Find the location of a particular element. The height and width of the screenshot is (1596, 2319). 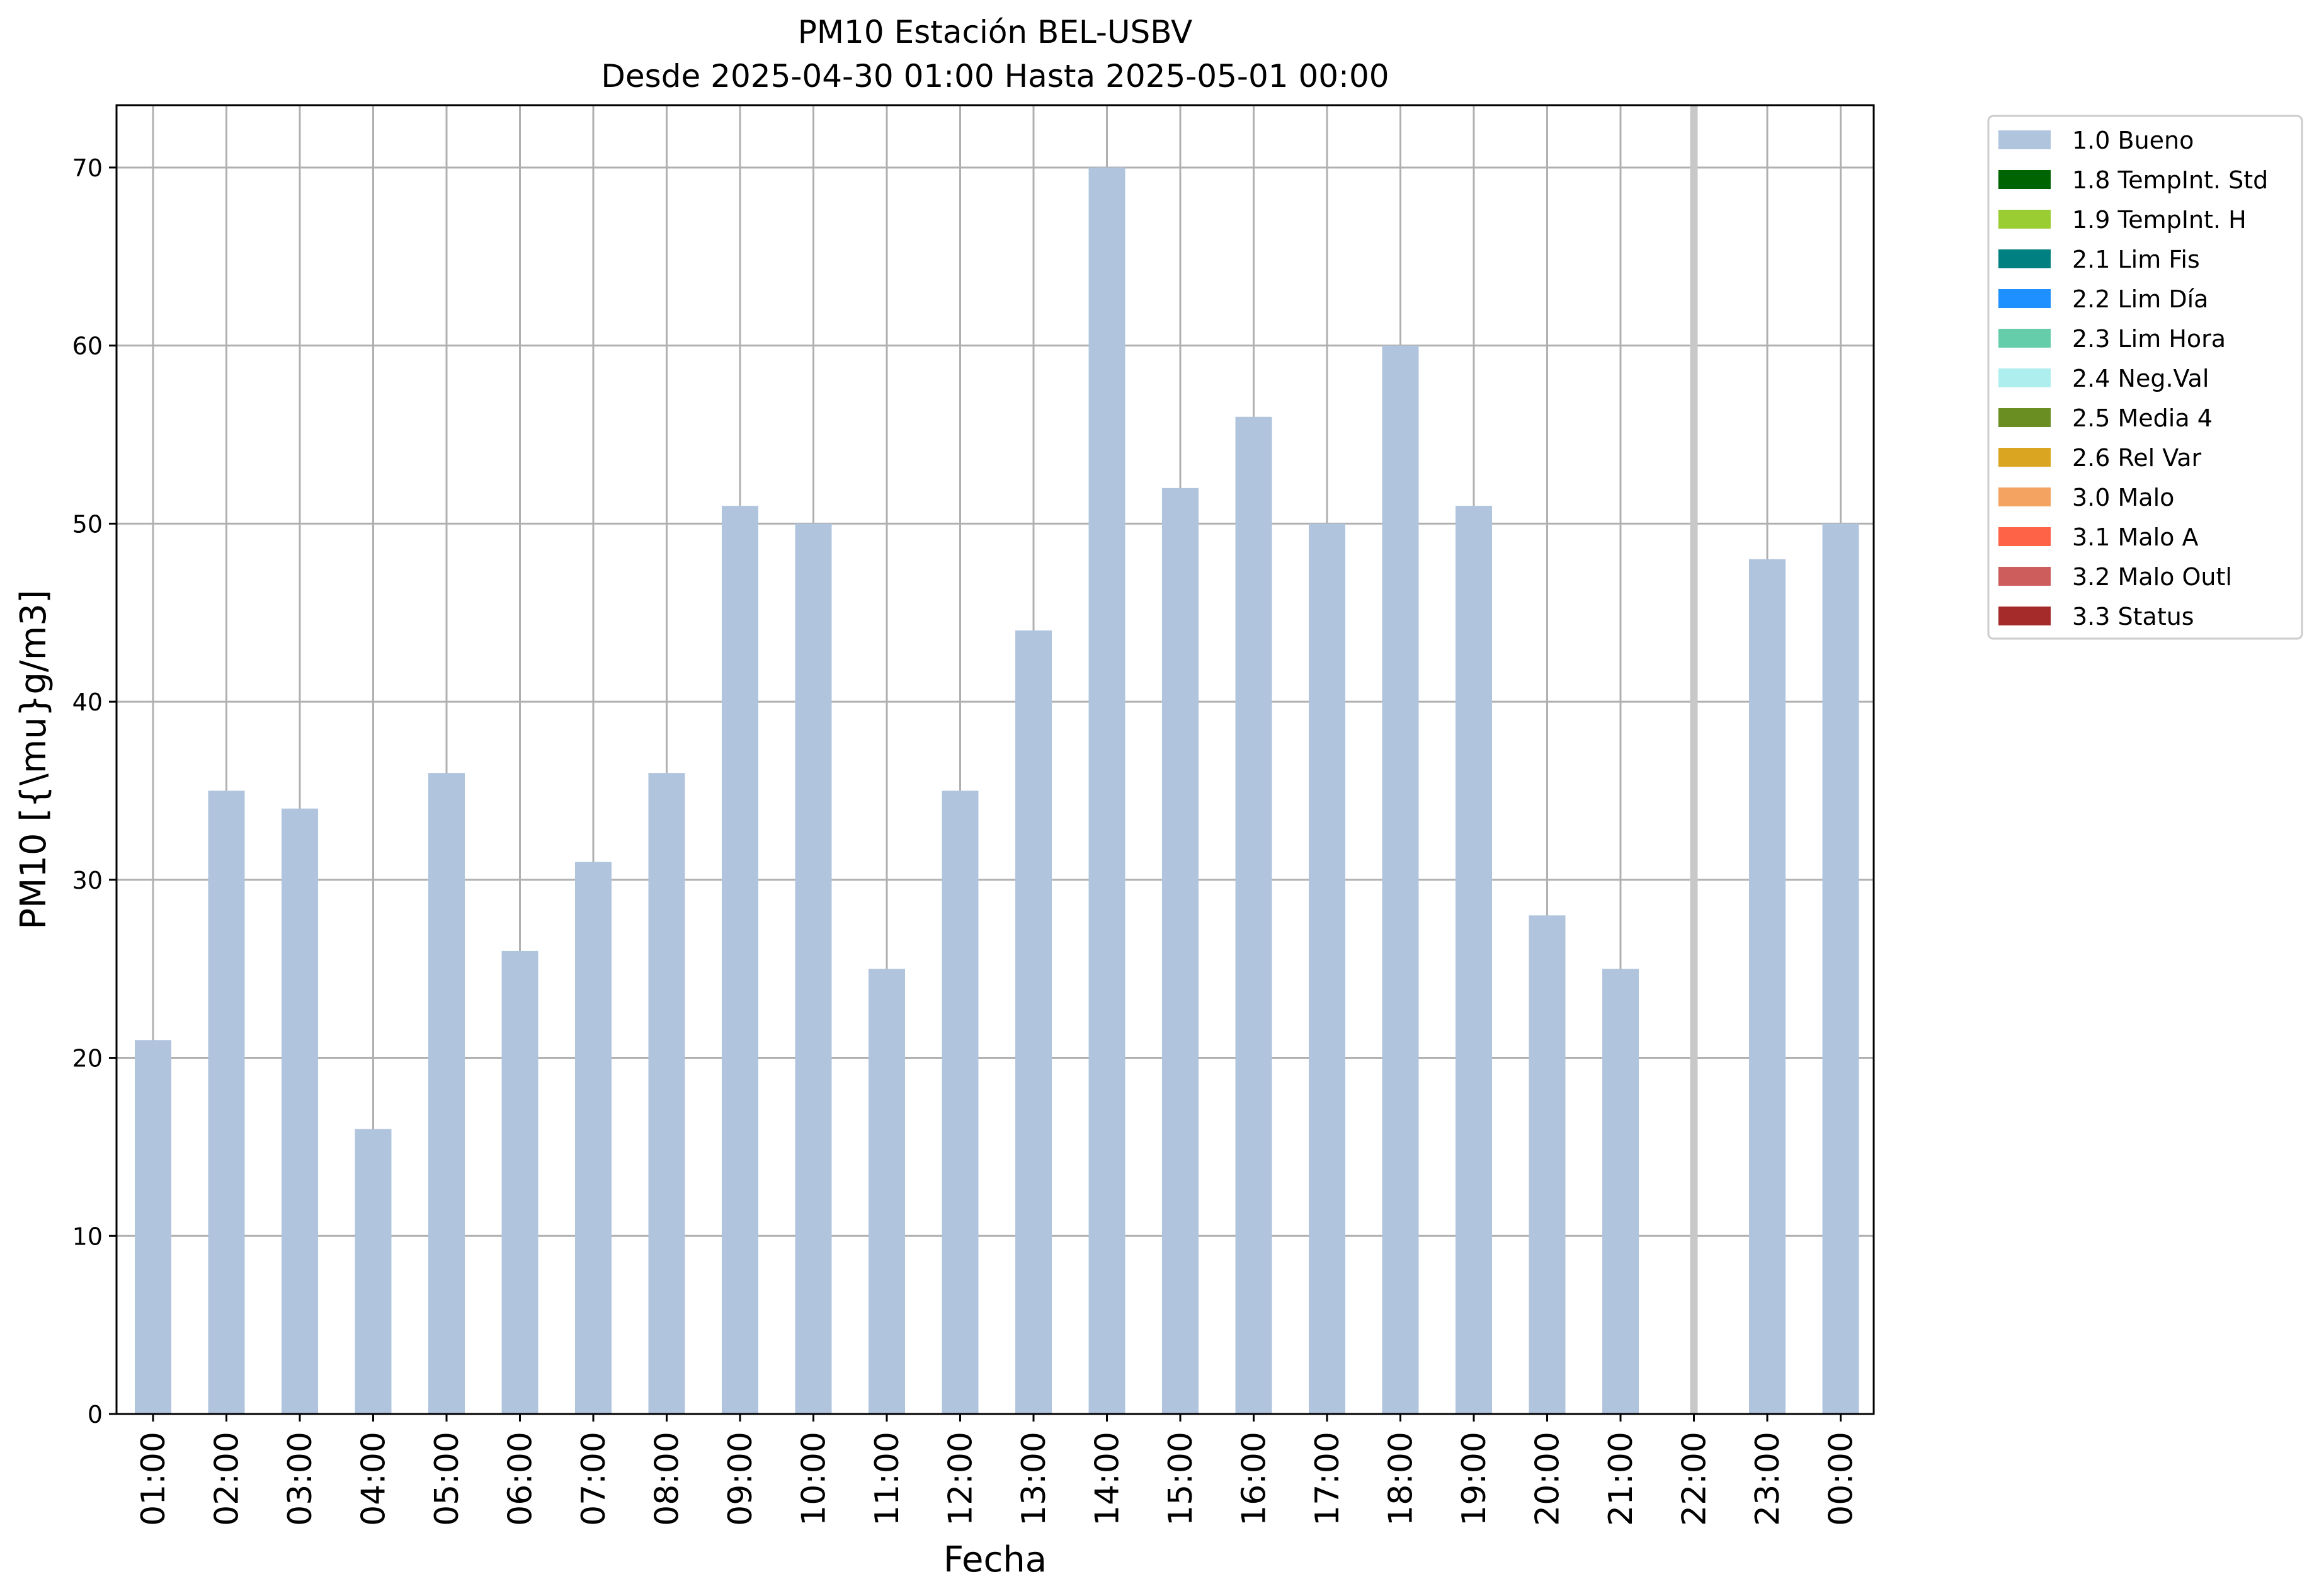

legend-label: 3.0 Malo is located at coordinates (2123, 497).